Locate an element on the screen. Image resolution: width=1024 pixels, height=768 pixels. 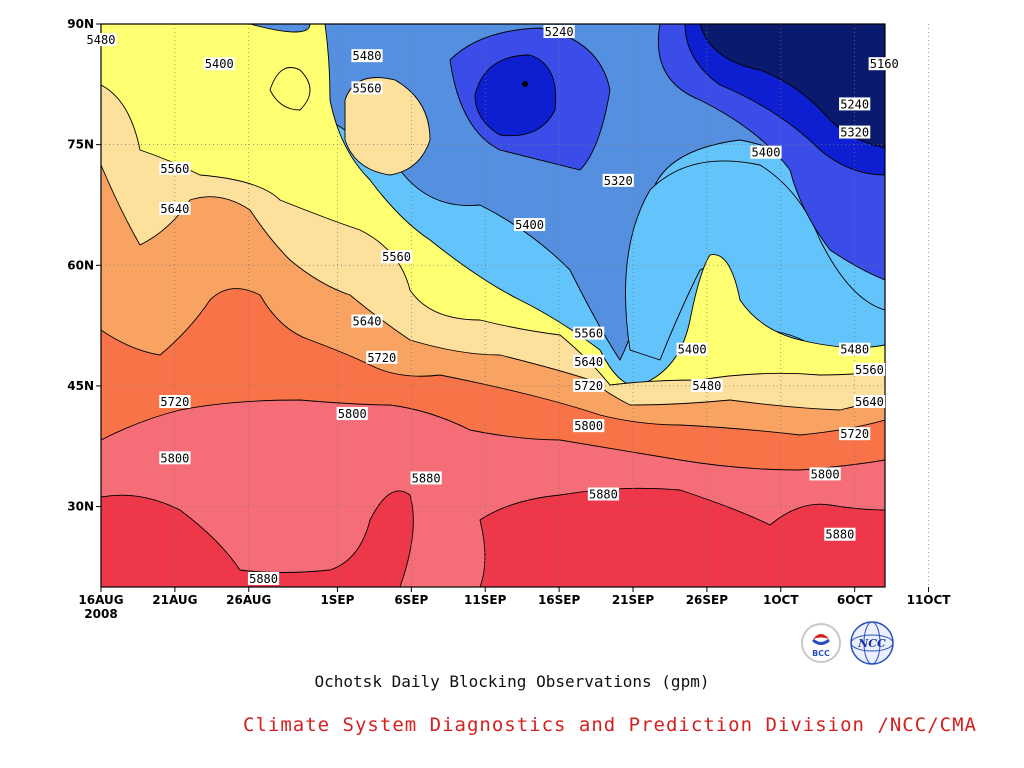
svg-text: BCC is located at coordinates (821, 653).